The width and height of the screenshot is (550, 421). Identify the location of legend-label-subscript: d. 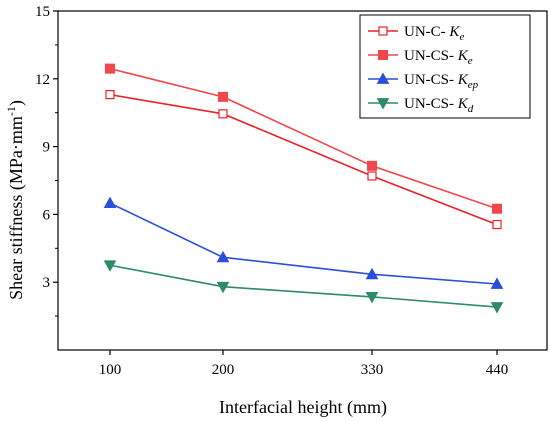
(471, 109).